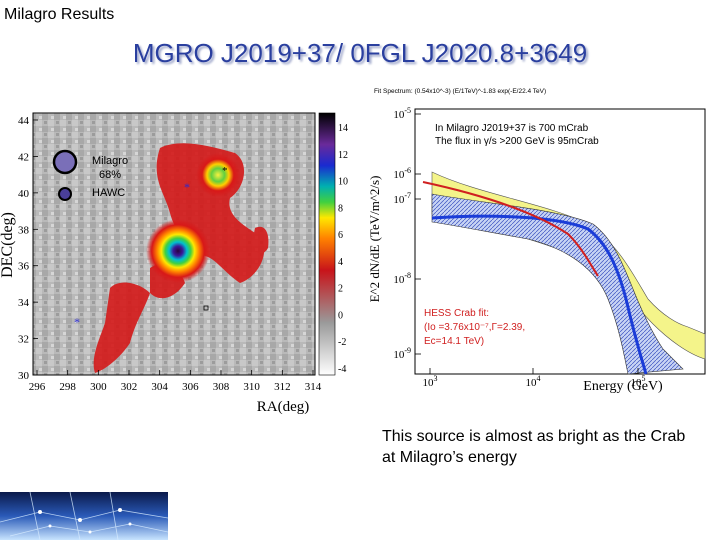  What do you see at coordinates (108, 193) in the screenshot?
I see `legend-hawc: HAWC` at bounding box center [108, 193].